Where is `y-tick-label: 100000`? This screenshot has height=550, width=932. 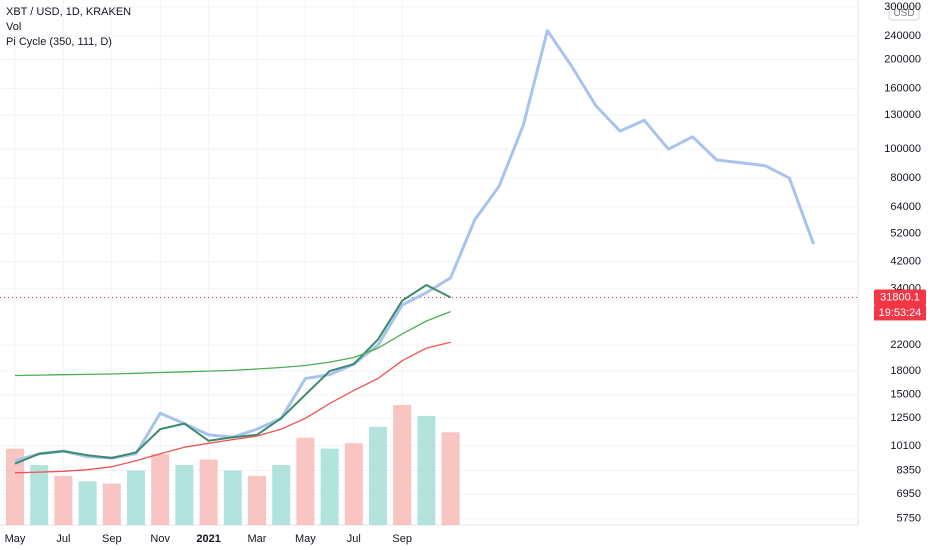 y-tick-label: 100000 is located at coordinates (902, 149).